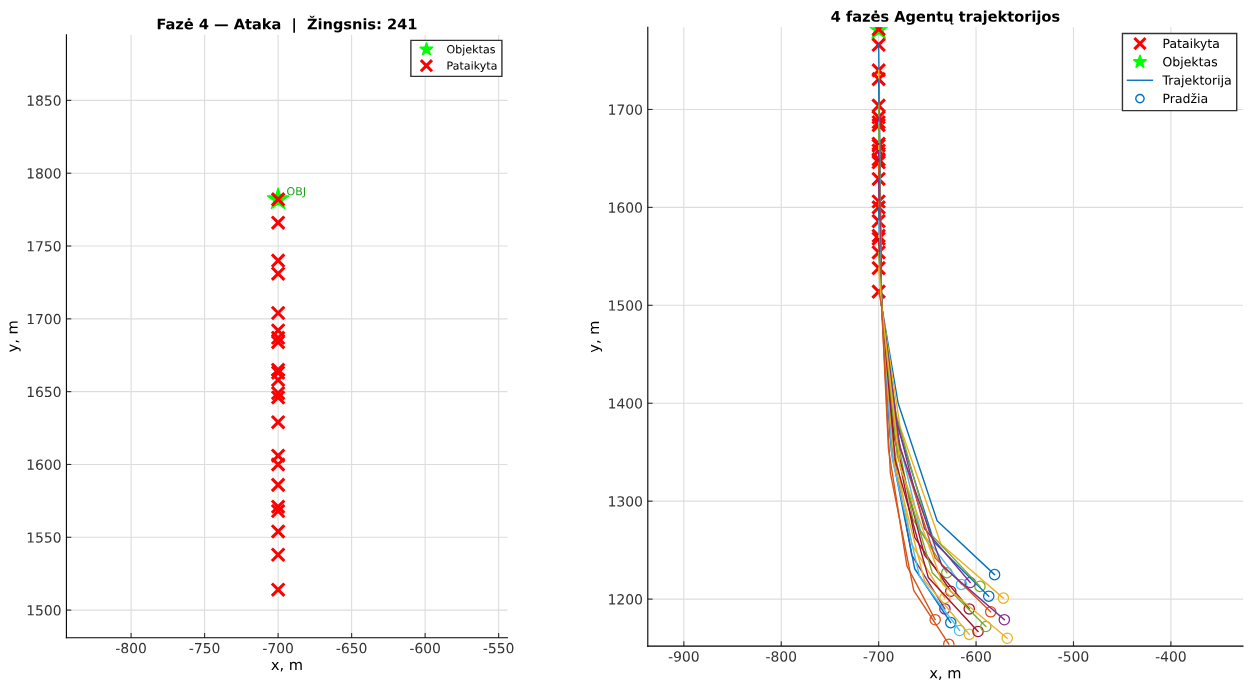 Image resolution: width=1253 pixels, height=697 pixels. What do you see at coordinates (44, 100) in the screenshot?
I see `y-tick-label: 1850` at bounding box center [44, 100].